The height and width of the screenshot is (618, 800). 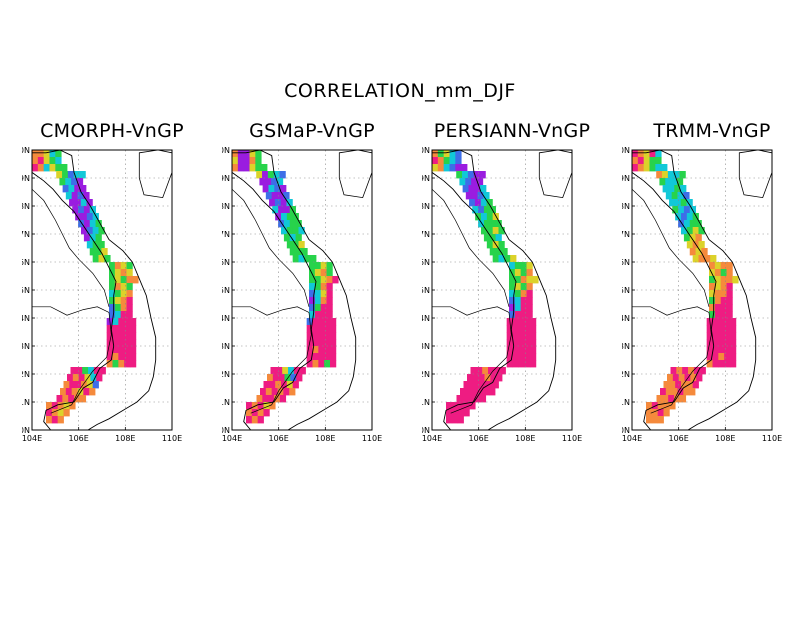 I want to click on lon-tick-label: 104E, so click(x=432, y=438).